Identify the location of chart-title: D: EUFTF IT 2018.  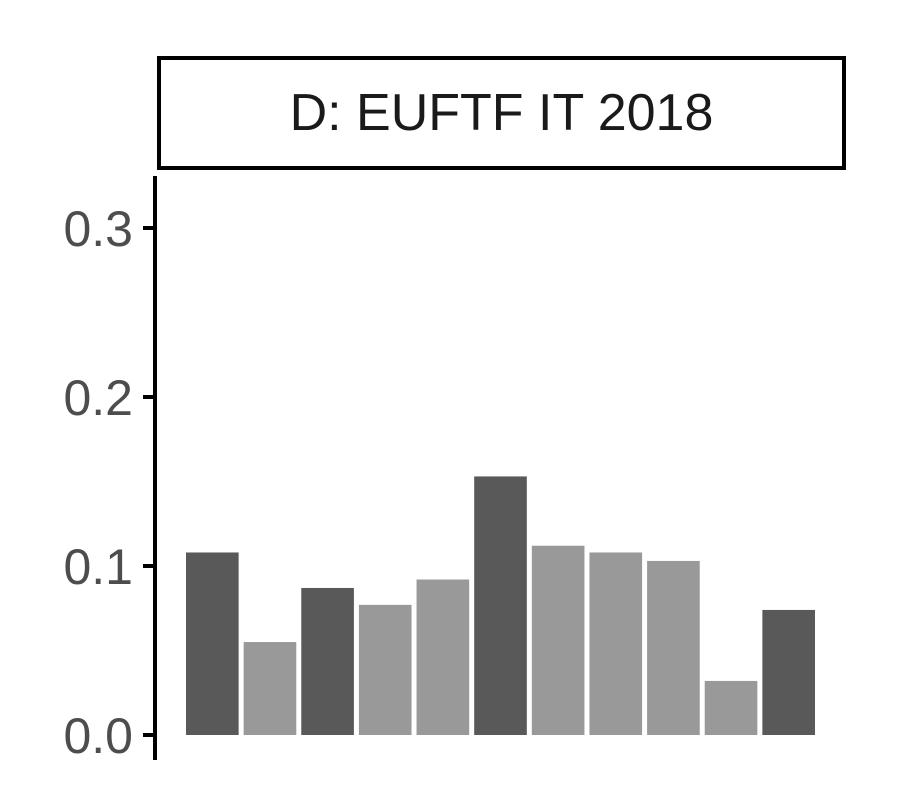
(501, 113).